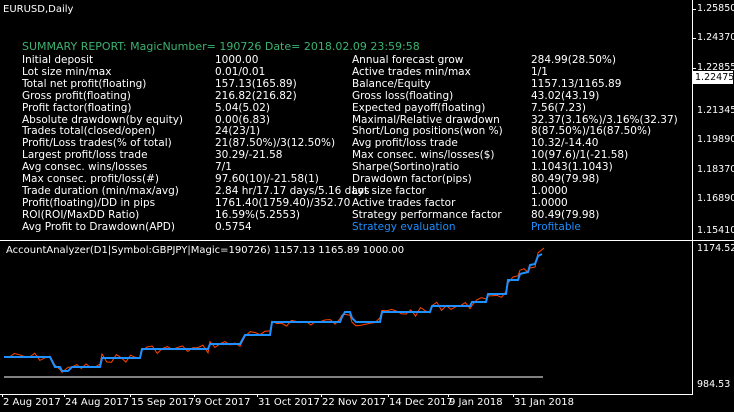 The height and width of the screenshot is (412, 734). What do you see at coordinates (572, 167) in the screenshot?
I see `report-value: 1.1043(1.1043)` at bounding box center [572, 167].